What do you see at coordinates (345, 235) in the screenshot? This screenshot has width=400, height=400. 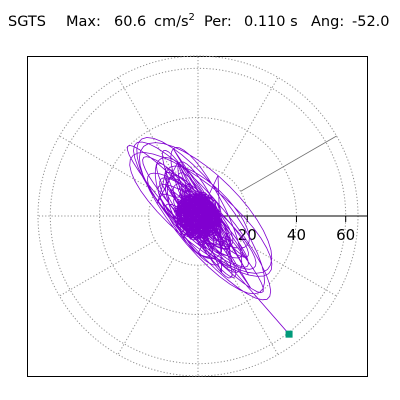 I see `radial-tick-label: 60` at bounding box center [345, 235].